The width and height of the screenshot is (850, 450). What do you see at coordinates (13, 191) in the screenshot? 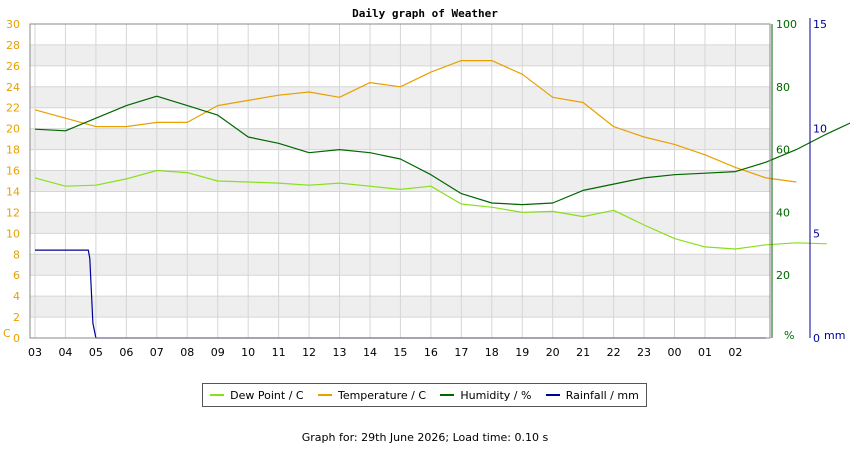
I see `left-tick-label: 14` at bounding box center [13, 191].